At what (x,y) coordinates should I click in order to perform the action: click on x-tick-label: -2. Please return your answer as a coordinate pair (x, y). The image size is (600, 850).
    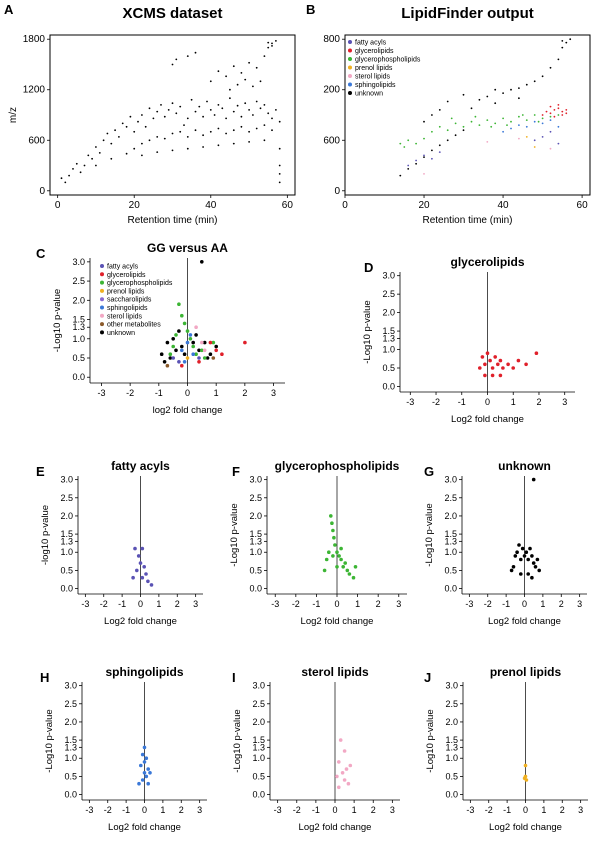
    Looking at the image, I should click on (489, 810).